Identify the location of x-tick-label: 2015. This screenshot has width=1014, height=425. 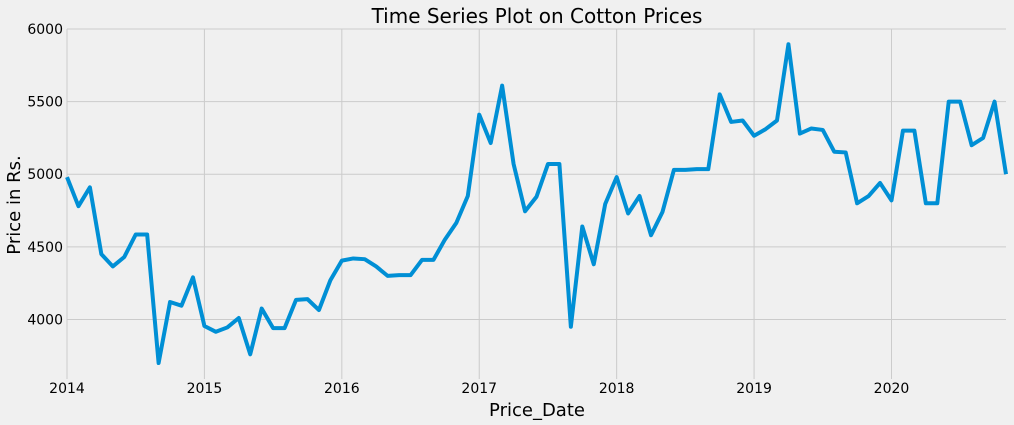
(205, 389).